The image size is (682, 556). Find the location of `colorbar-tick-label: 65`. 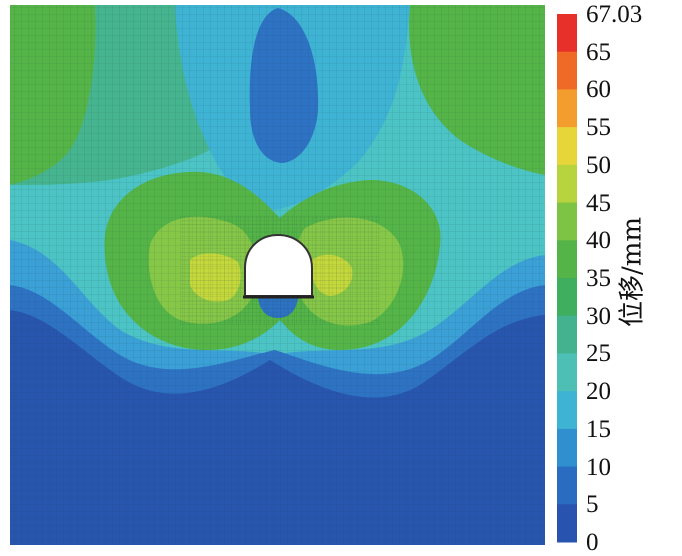

colorbar-tick-label: 65 is located at coordinates (598, 52).